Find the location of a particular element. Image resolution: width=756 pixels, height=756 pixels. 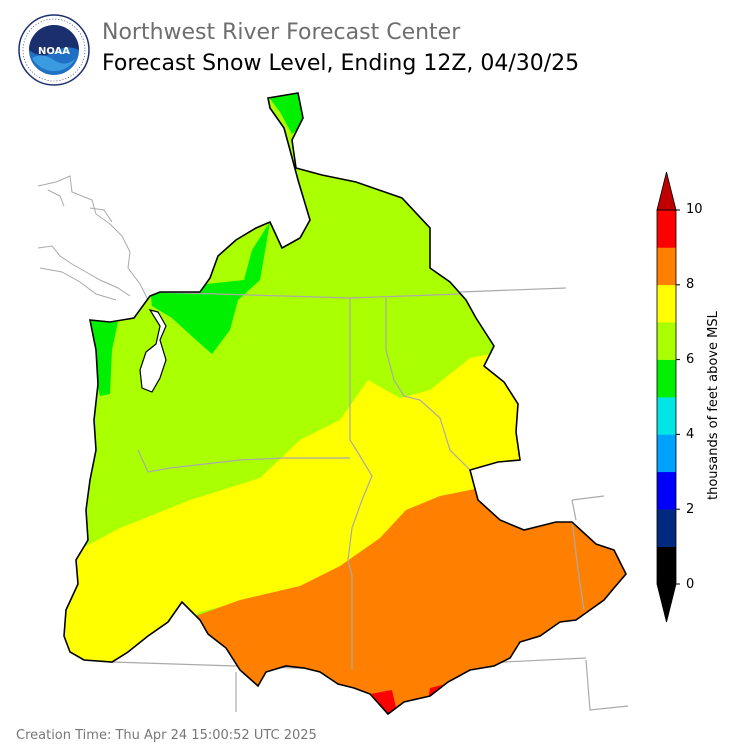

colorbar-tick-4: 4 is located at coordinates (690, 434).